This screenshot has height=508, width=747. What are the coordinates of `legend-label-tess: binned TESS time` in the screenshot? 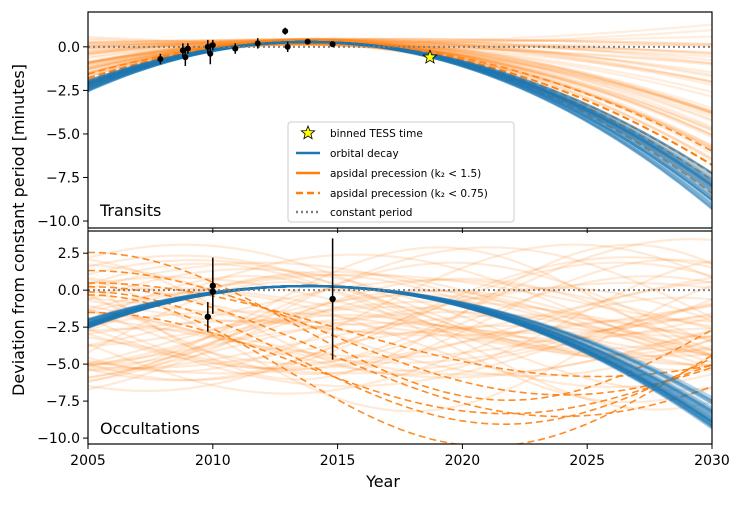 It's located at (376, 134).